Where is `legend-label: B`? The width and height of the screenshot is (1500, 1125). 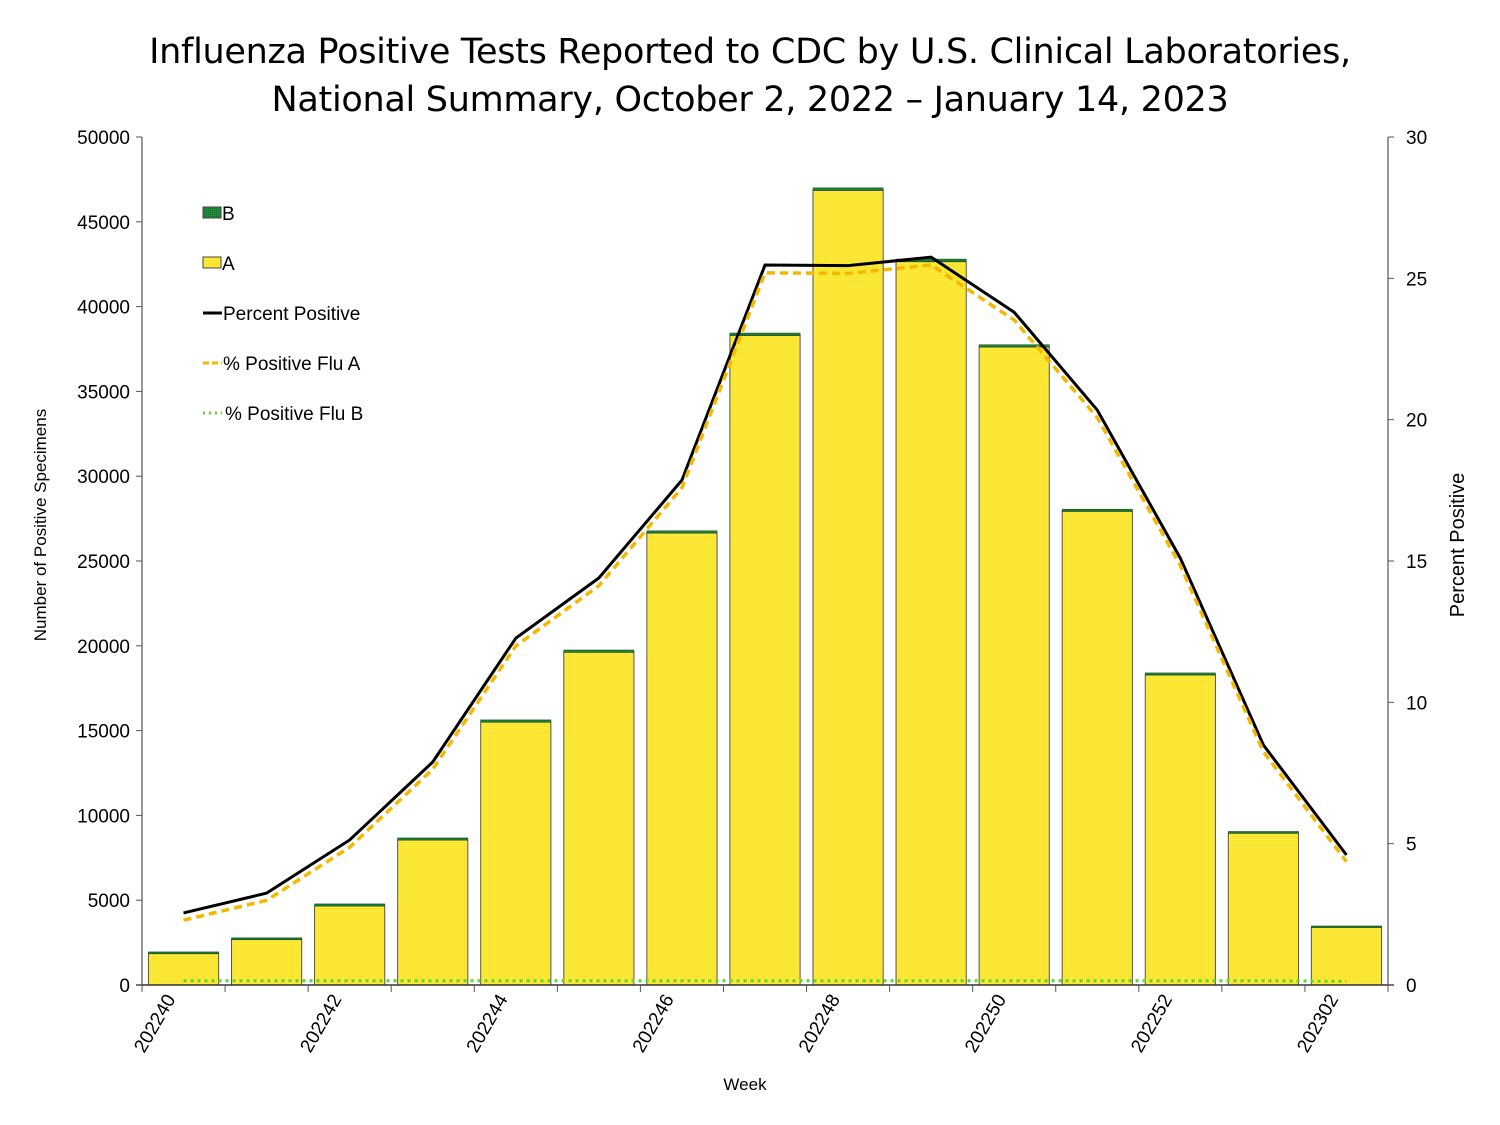
legend-label: B is located at coordinates (228, 214).